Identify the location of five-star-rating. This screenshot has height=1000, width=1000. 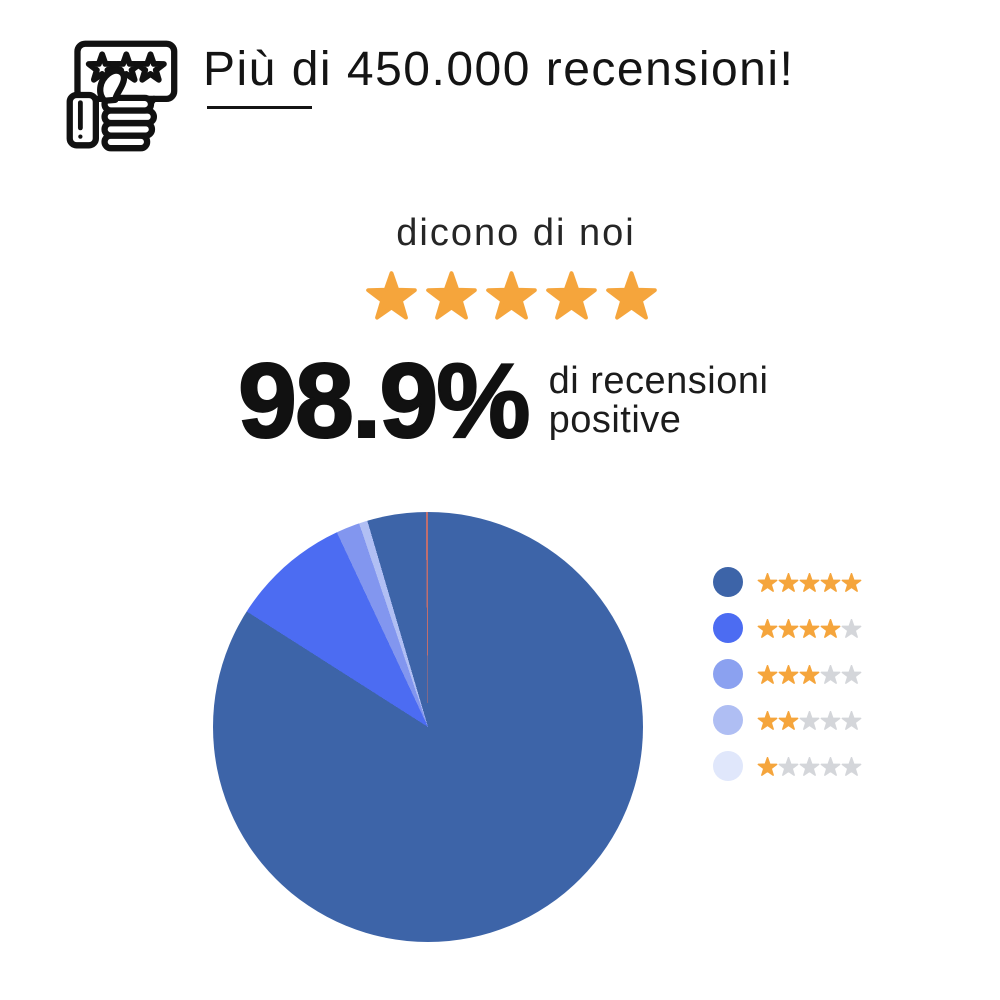
(511, 295).